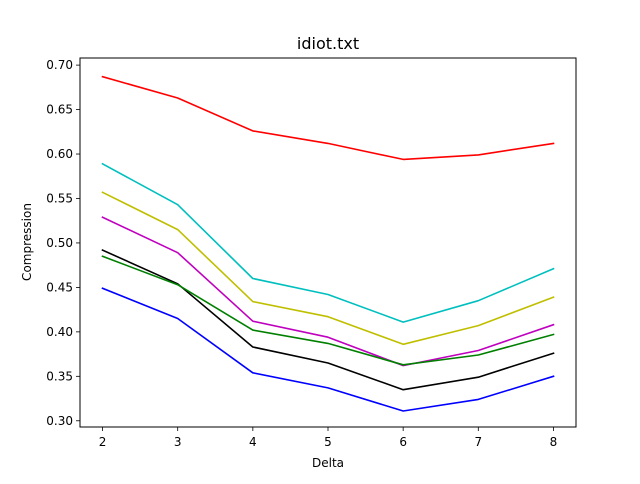 Image resolution: width=640 pixels, height=484 pixels. I want to click on y-tick-label: 0.30, so click(59, 421).